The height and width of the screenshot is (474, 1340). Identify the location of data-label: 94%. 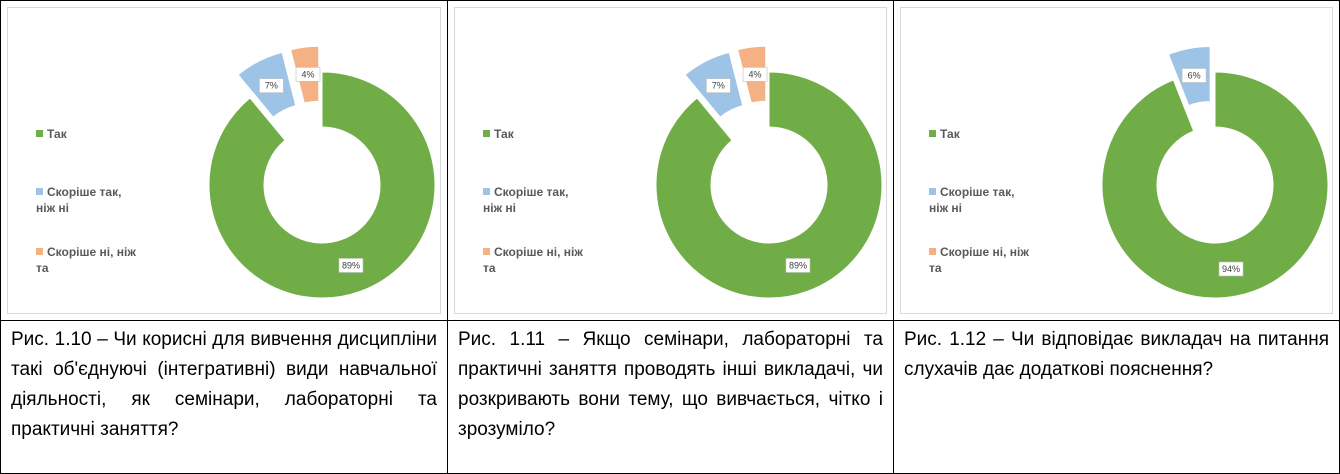
(1231, 269).